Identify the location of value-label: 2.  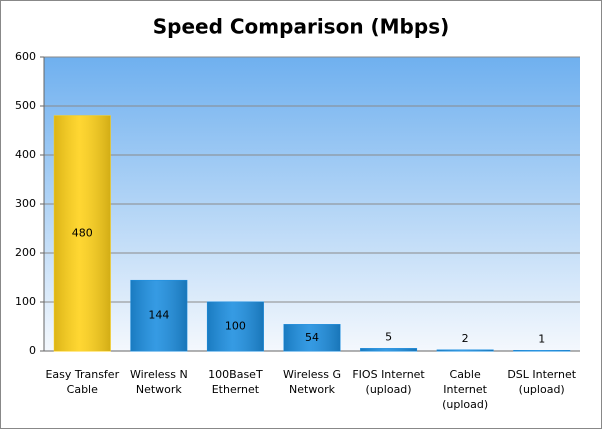
(465, 338).